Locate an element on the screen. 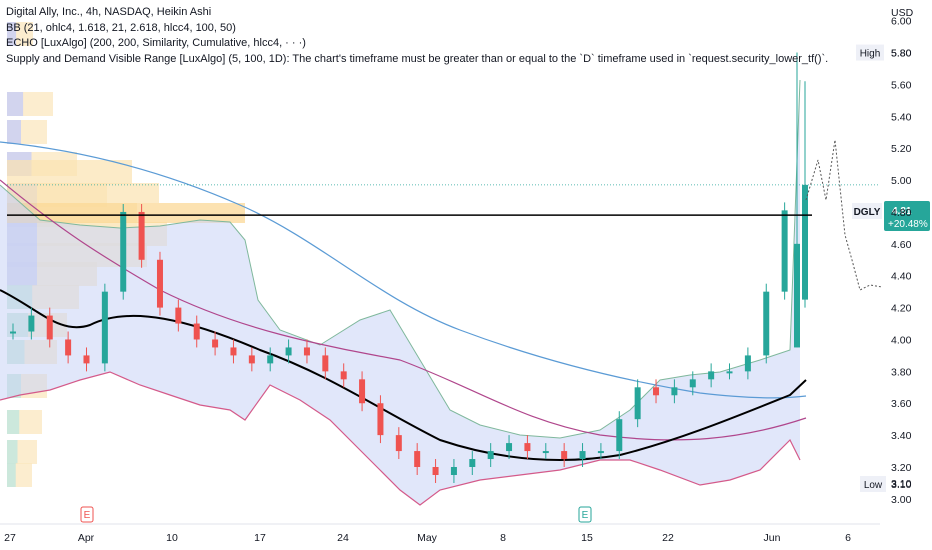 This screenshot has width=932, height=550. price-tick-label: 4.20 is located at coordinates (901, 309).